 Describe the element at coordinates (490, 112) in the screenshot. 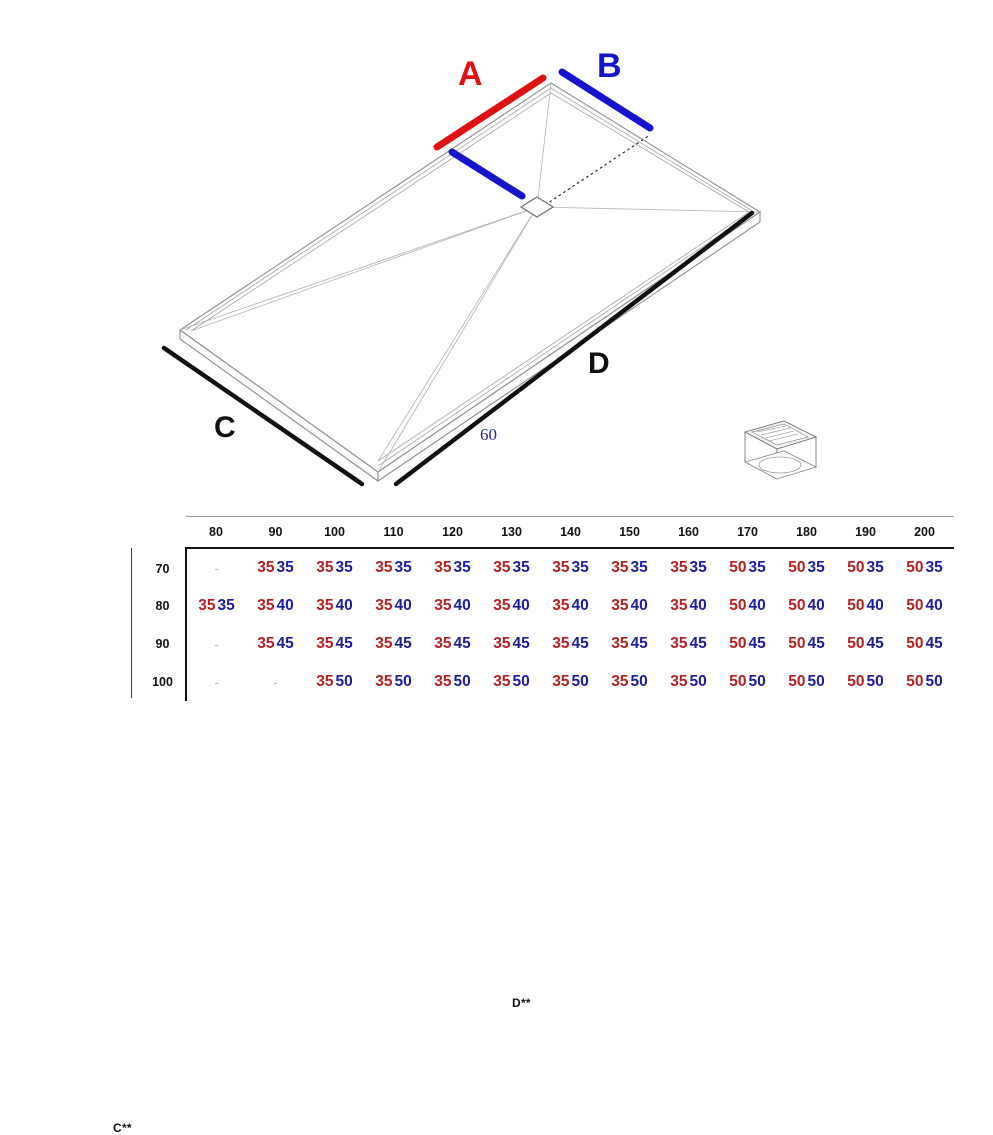

I see `dimension-line-a` at that location.